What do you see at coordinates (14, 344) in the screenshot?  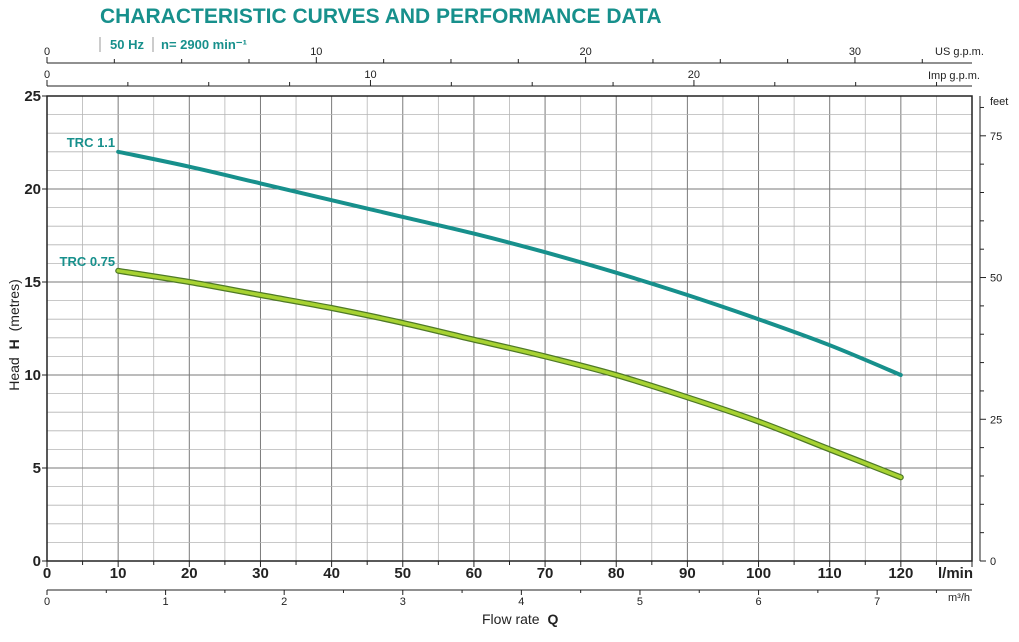 I see `y-axis-title-symbol: H` at bounding box center [14, 344].